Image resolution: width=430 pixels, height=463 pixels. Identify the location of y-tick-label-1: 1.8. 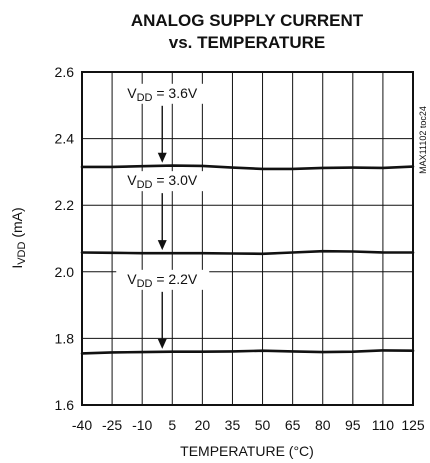
(65, 338).